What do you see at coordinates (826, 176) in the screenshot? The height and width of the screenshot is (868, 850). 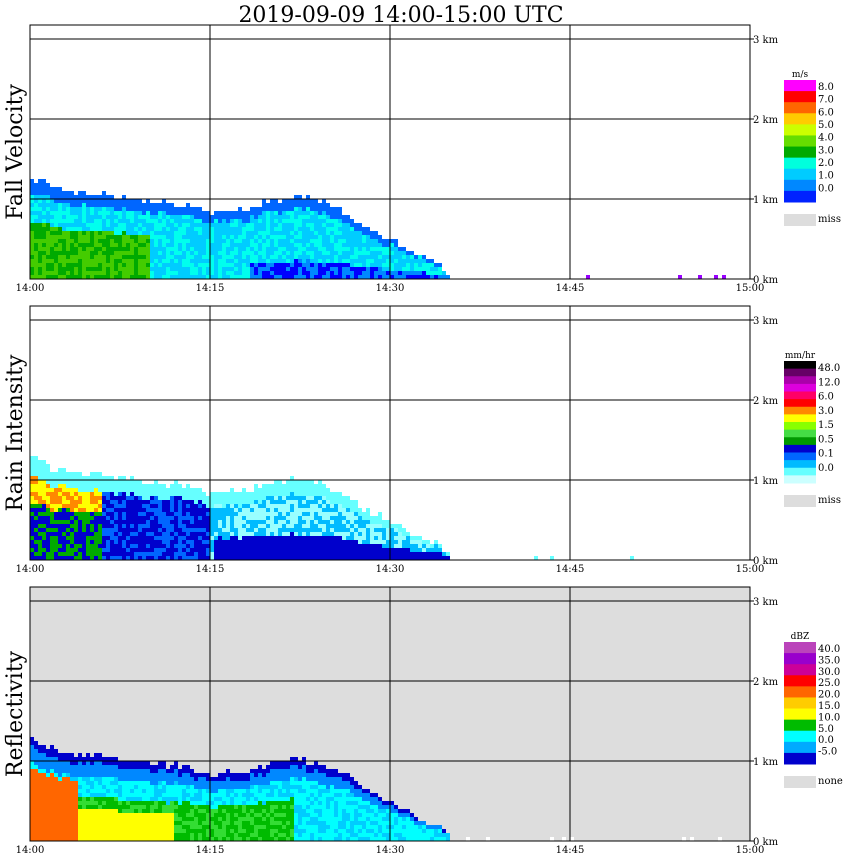 I see `legend-label: 1.0` at bounding box center [826, 176].